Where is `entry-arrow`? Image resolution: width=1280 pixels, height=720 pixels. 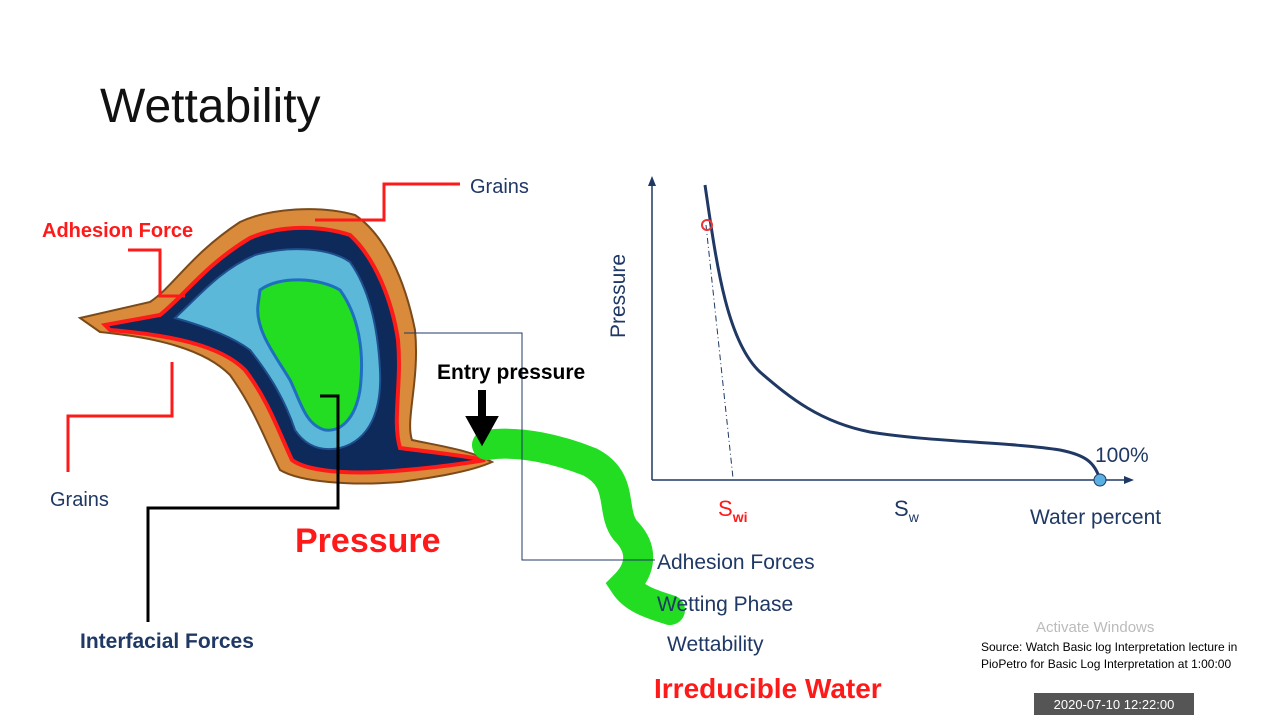 entry-arrow is located at coordinates (482, 418).